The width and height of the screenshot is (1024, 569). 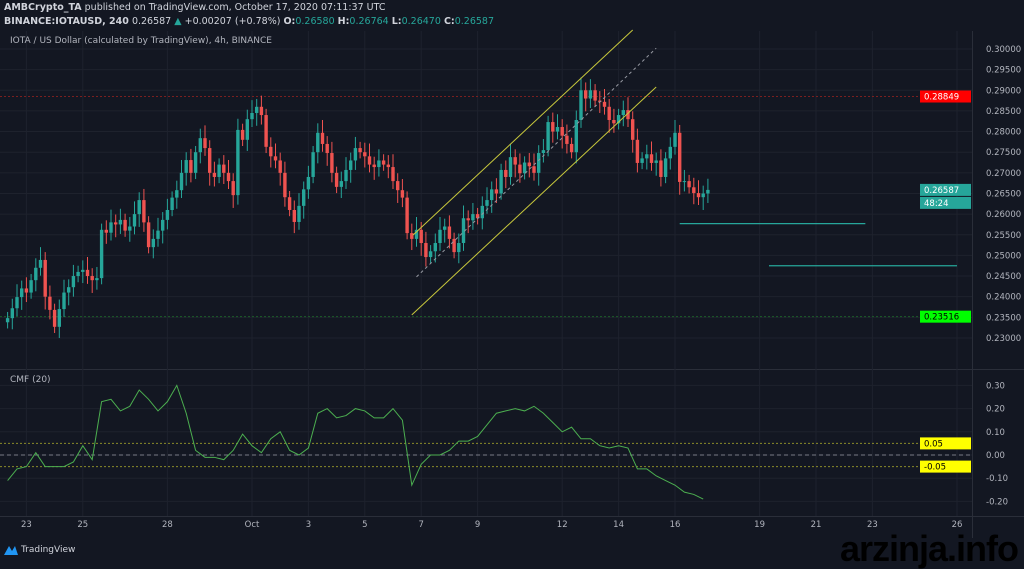 I want to click on price-tick-label: 0.25500, so click(x=1003, y=236).